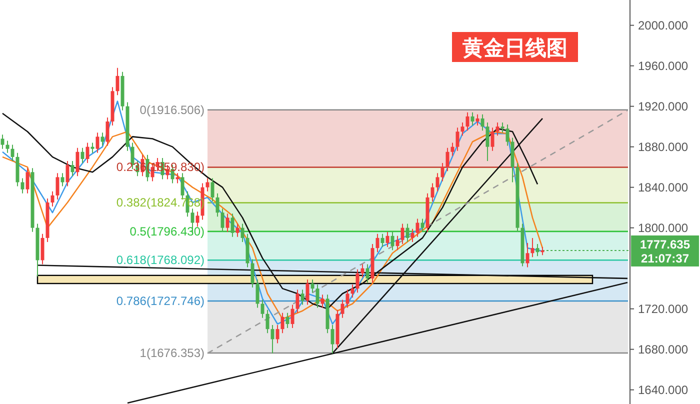  What do you see at coordinates (663, 106) in the screenshot?
I see `y-tick-label: 1920.000` at bounding box center [663, 106].